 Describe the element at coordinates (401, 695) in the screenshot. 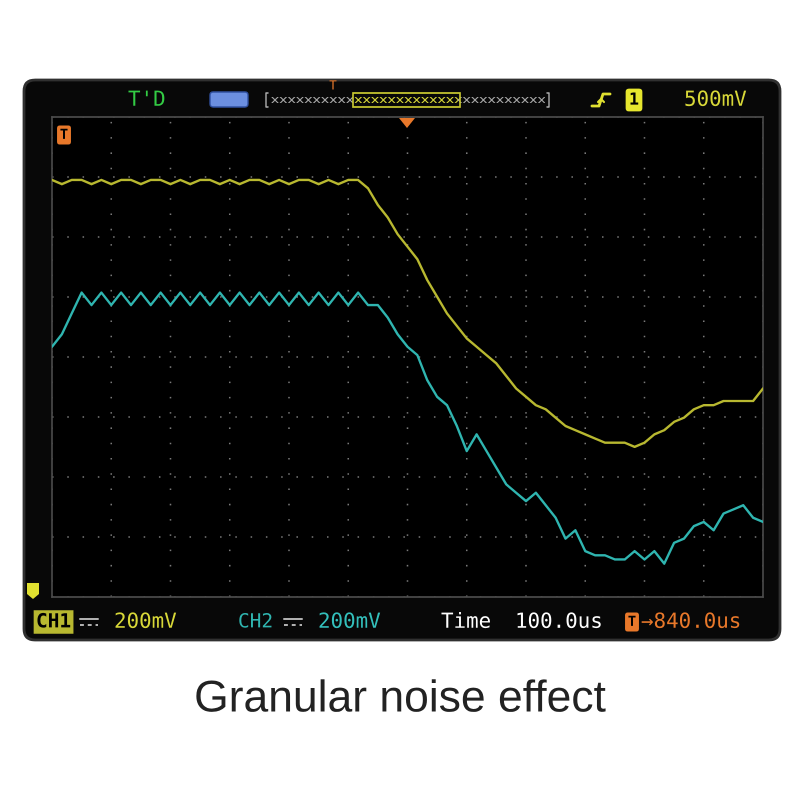

I see `text: Granular noise effect` at that location.